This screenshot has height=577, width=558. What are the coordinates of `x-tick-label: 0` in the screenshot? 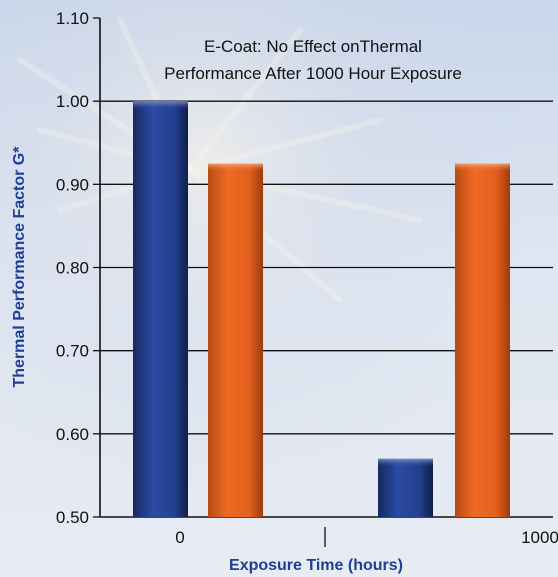 It's located at (179, 537).